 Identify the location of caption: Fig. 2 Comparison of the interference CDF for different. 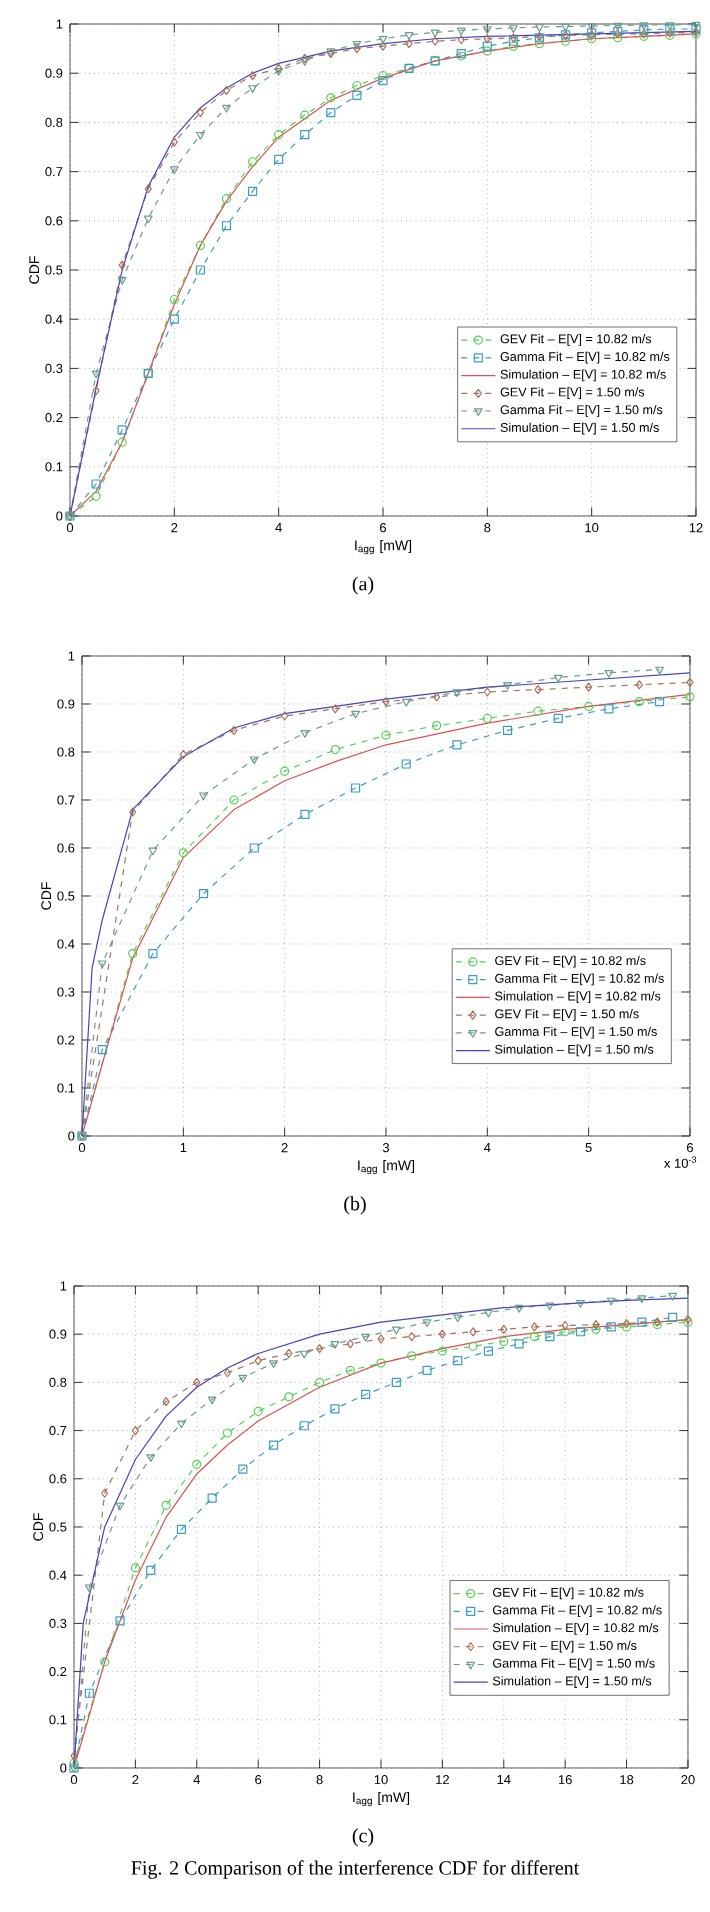
(355, 1869).